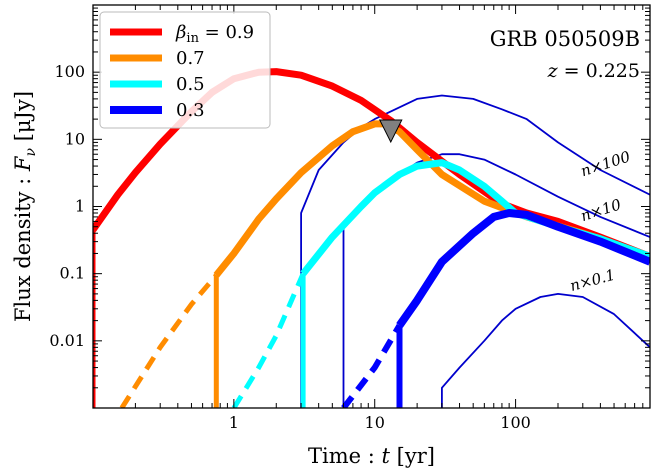 This screenshot has width=660, height=473. Describe the element at coordinates (169, 340) in the screenshot. I see `series-1-dashed` at that location.